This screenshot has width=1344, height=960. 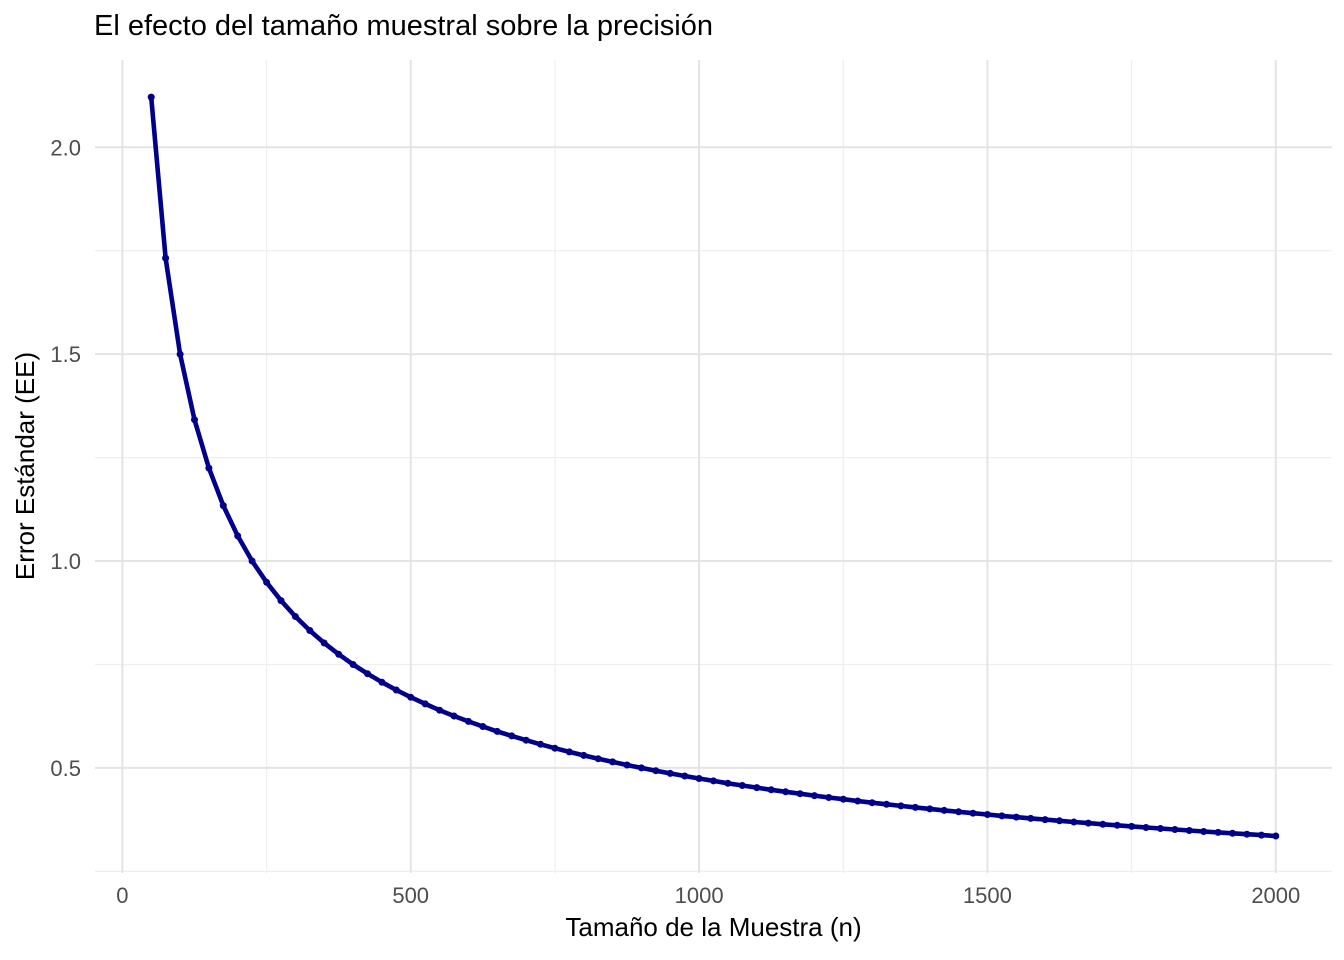 What do you see at coordinates (122, 895) in the screenshot?
I see `x-tick-label: 0` at bounding box center [122, 895].